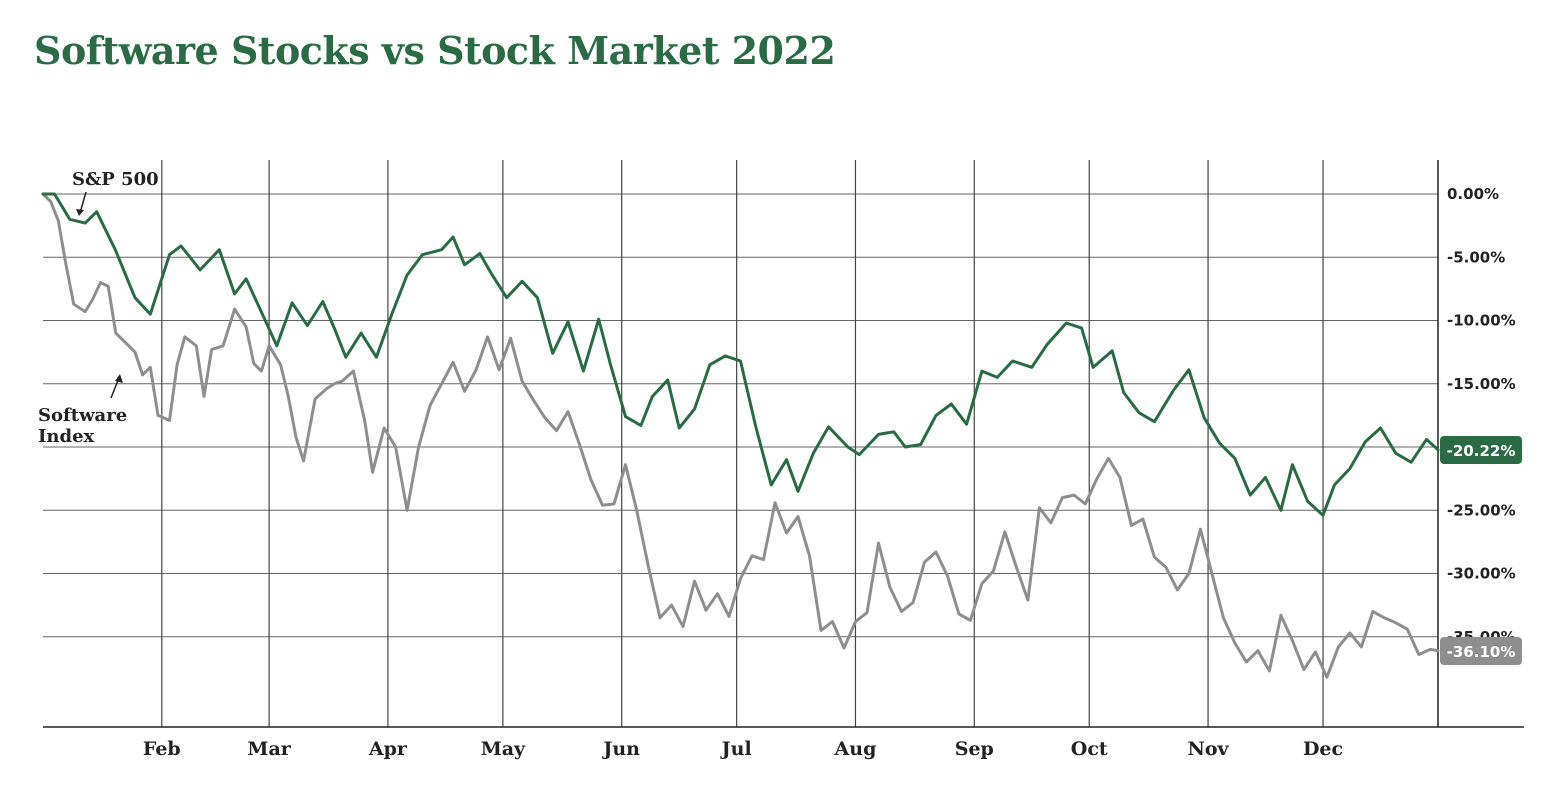 The image size is (1564, 800). Describe the element at coordinates (162, 749) in the screenshot. I see `x-tick-label: Feb` at that location.